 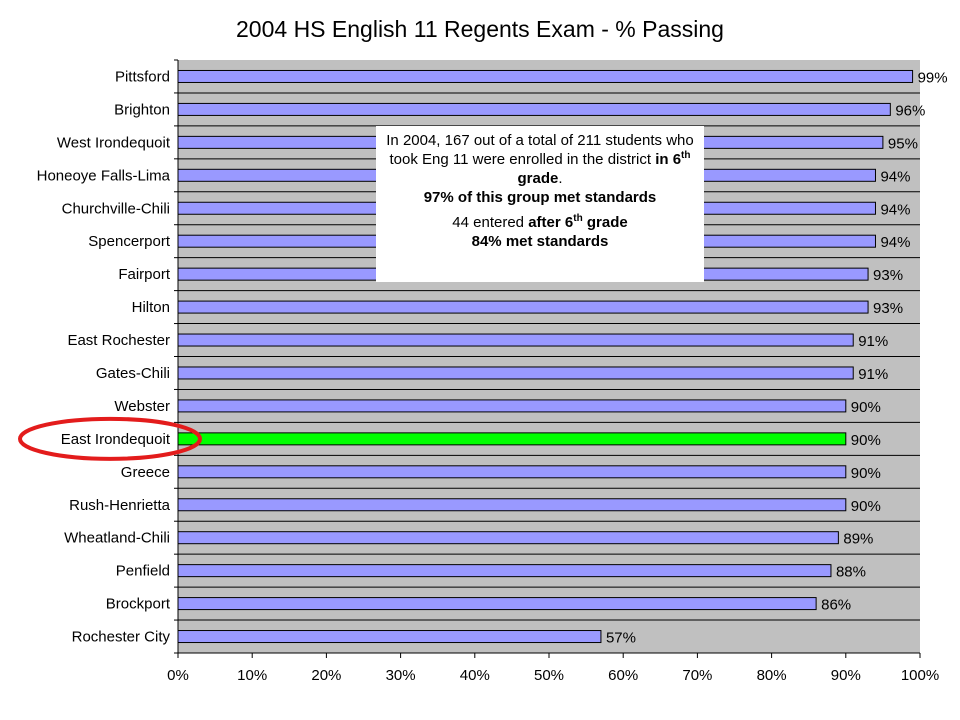 I want to click on callout-text: 44 entered, so click(x=490, y=222).